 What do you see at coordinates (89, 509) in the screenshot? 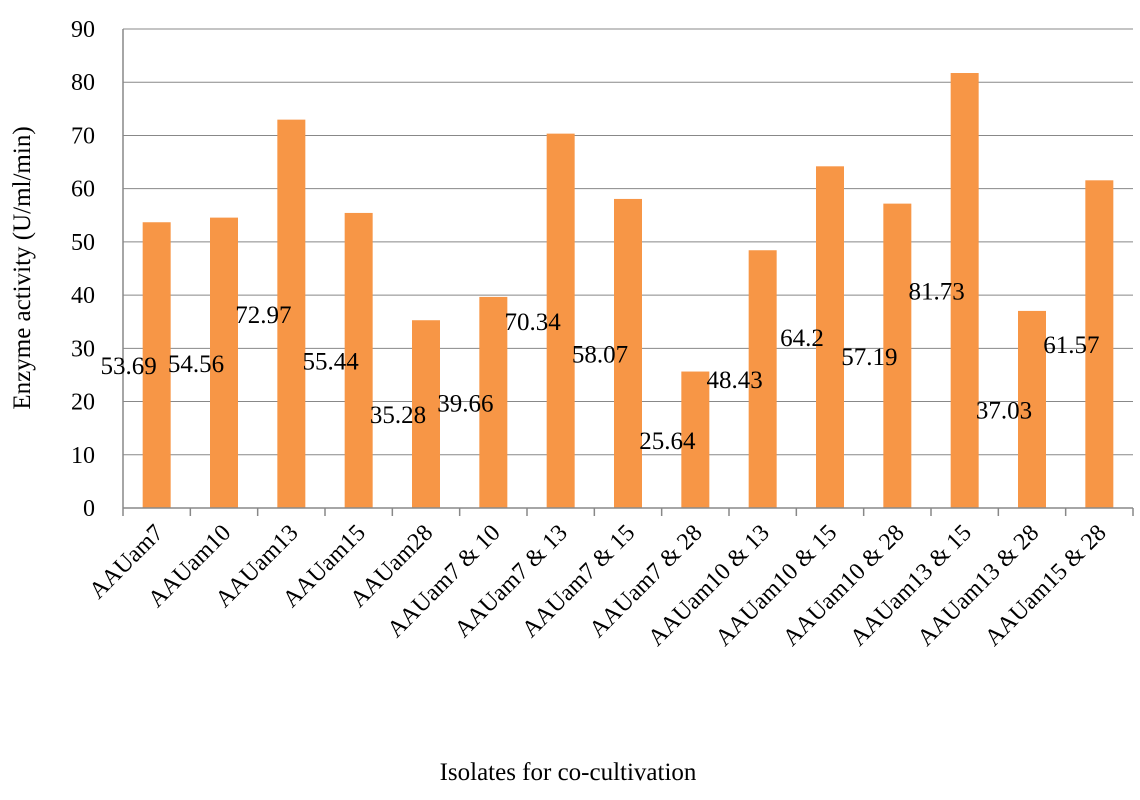
I see `y-tick-label: 0` at bounding box center [89, 509].